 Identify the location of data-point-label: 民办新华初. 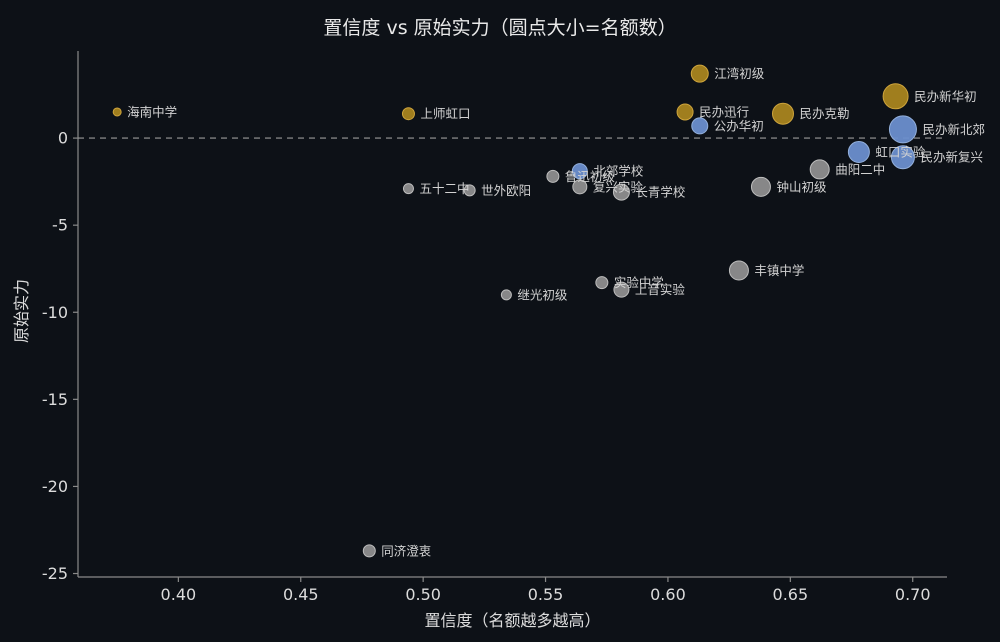
(945, 96).